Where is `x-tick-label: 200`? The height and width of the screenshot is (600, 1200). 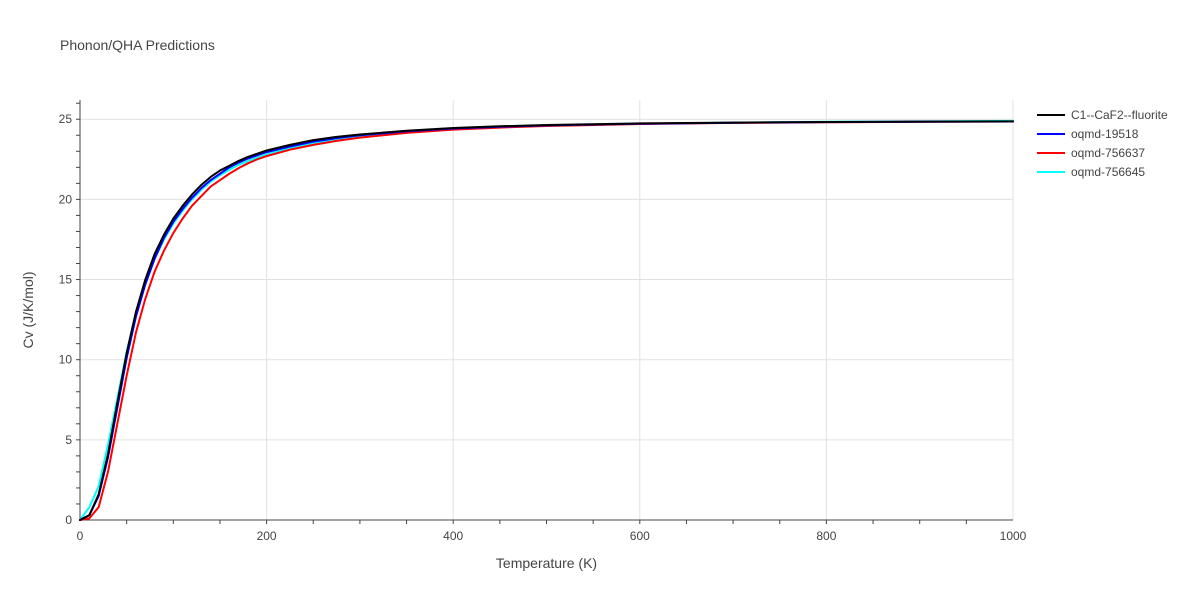 x-tick-label: 200 is located at coordinates (267, 536).